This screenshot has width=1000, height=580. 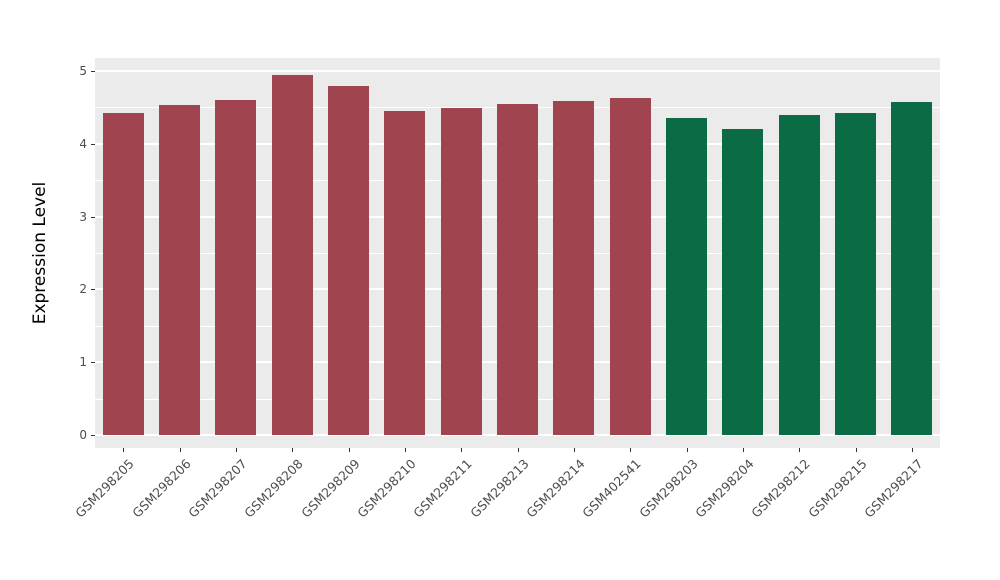 I want to click on bar-GSM298214, so click(x=573, y=268).